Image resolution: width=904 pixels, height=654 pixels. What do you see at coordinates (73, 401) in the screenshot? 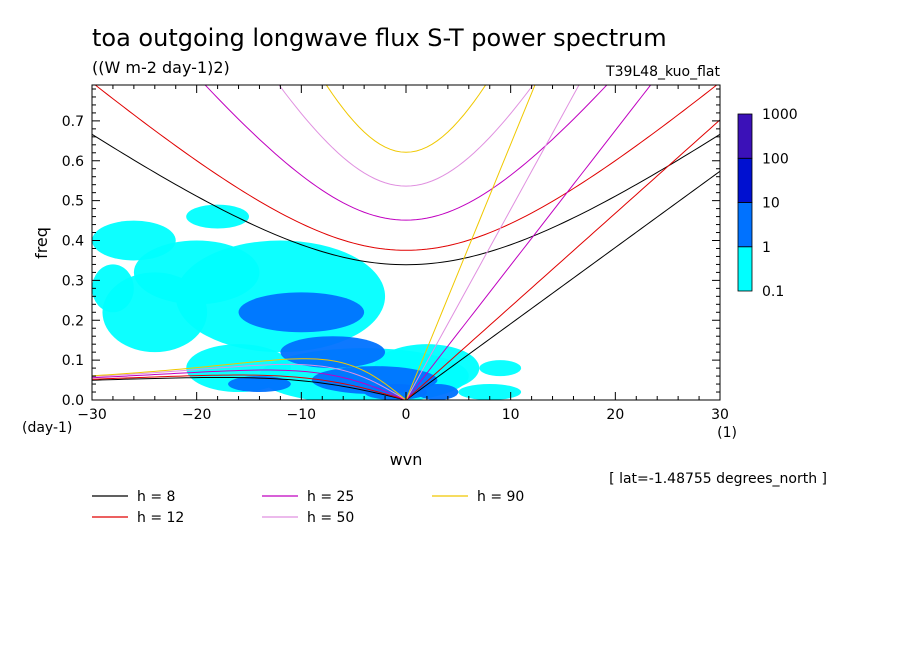
I see `y-tick-label: 0.0` at bounding box center [73, 401].